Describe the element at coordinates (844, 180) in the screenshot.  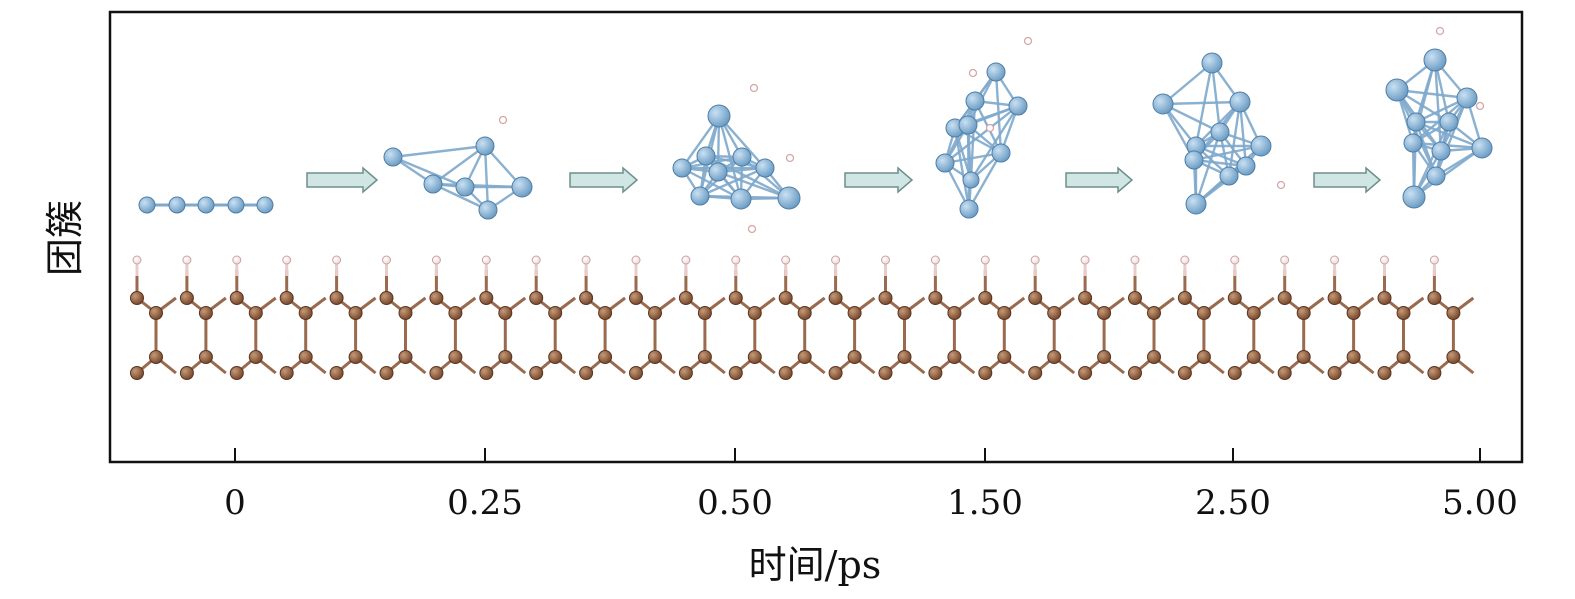
I see `transition-arrows` at that location.